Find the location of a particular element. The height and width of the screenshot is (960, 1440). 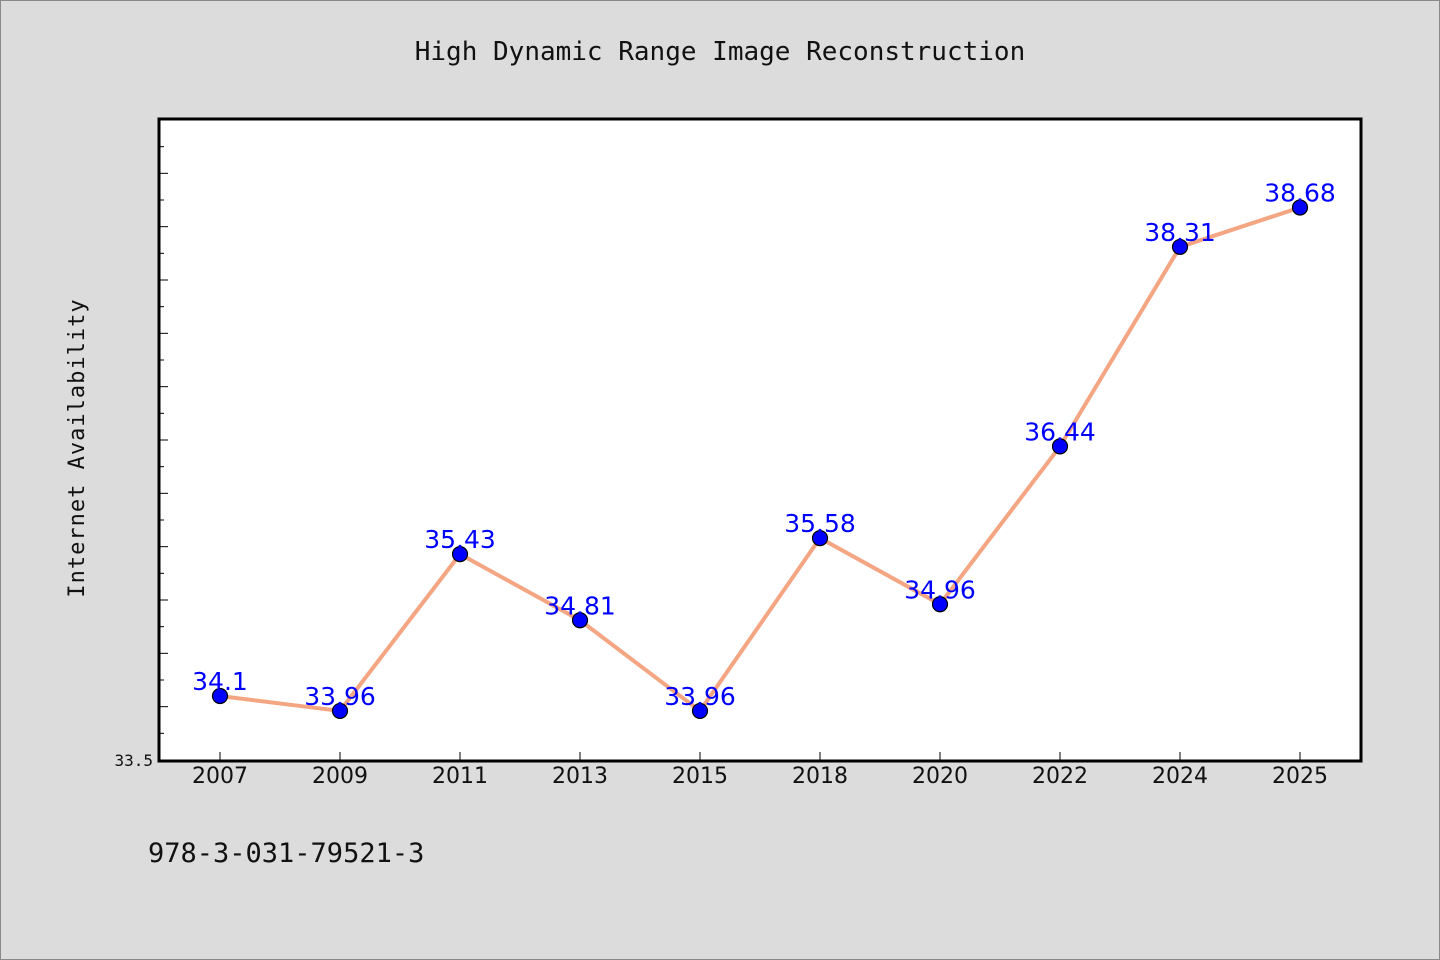

data-label: 35.43 is located at coordinates (460, 539).